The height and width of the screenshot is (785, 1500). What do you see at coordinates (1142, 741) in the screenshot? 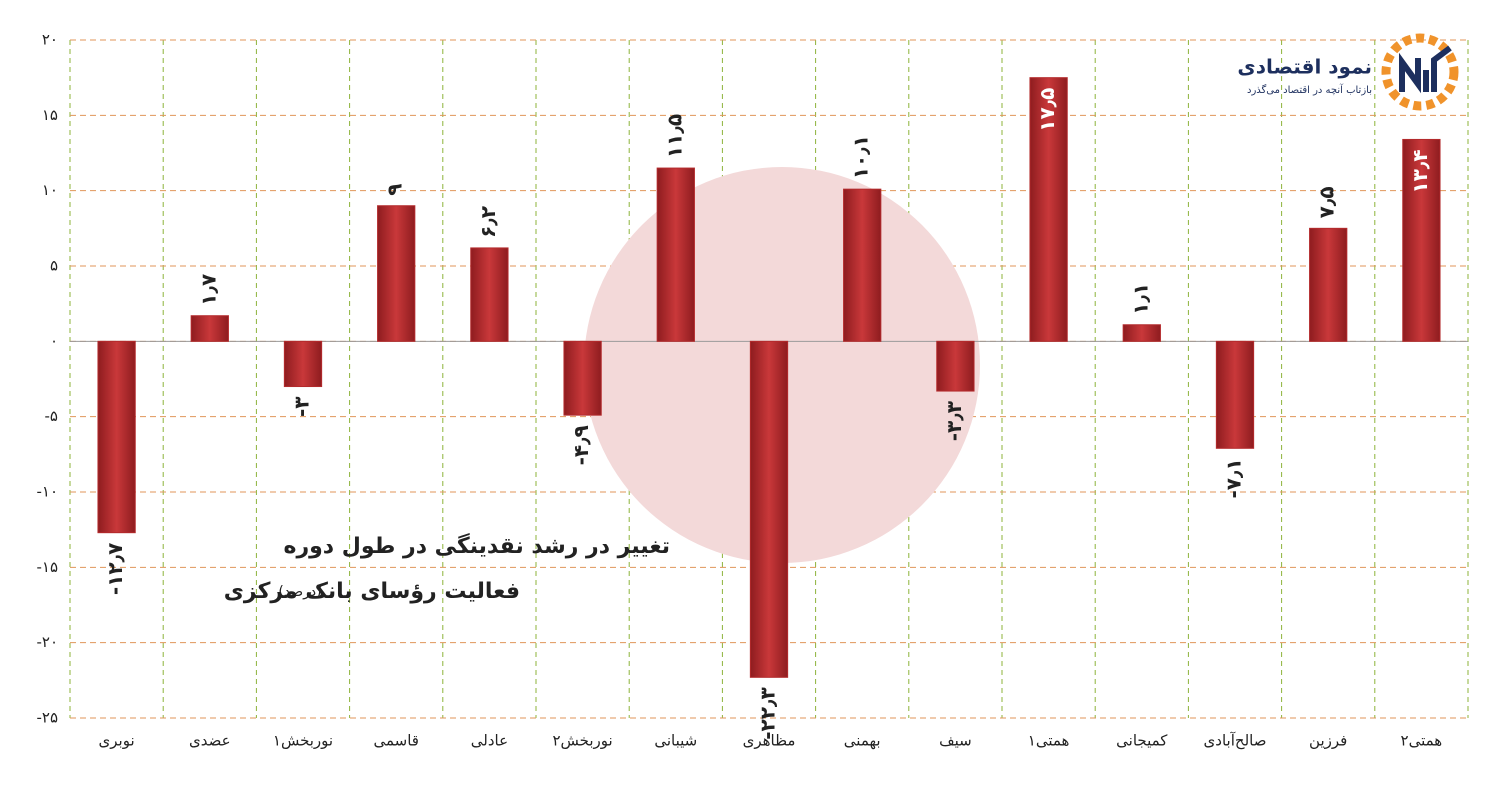
I see `x-tick-label: کمیجانی` at bounding box center [1142, 741].